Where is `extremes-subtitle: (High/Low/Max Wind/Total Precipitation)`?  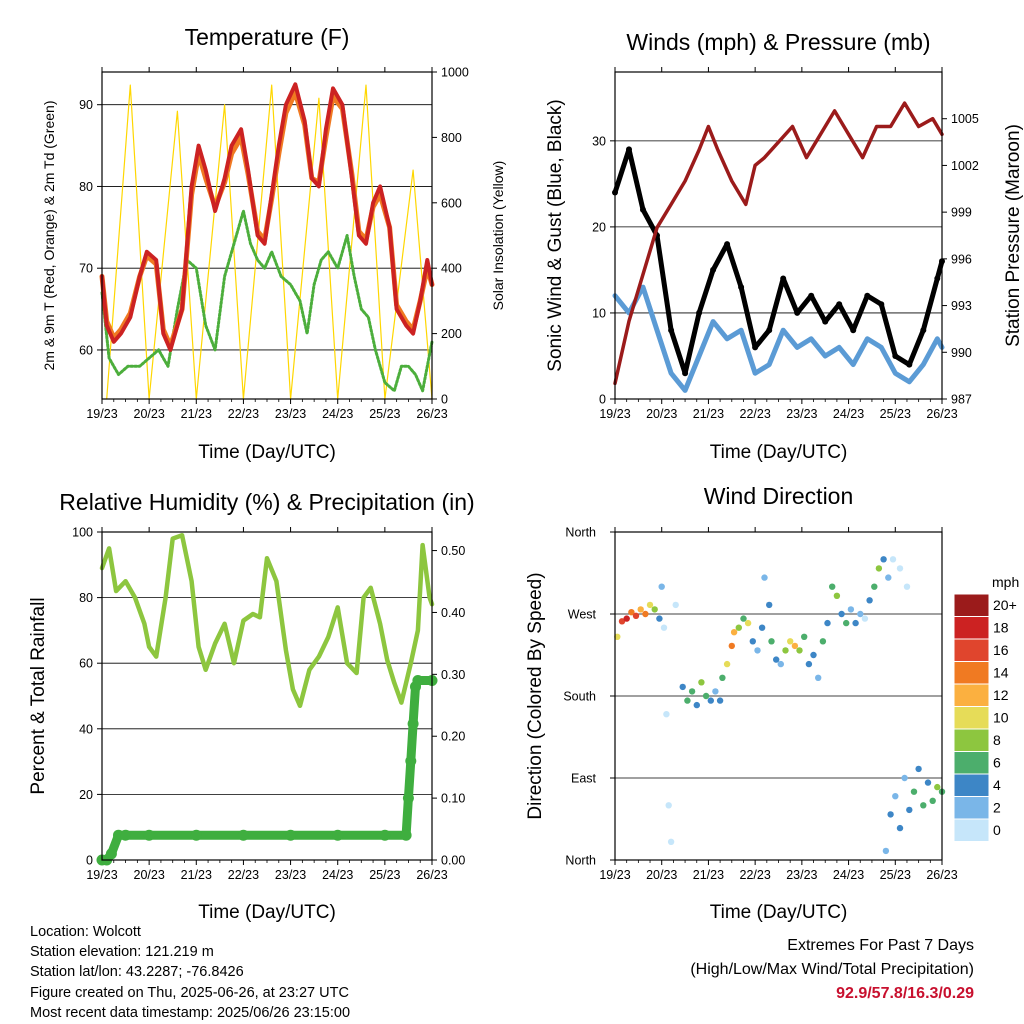
extremes-subtitle: (High/Low/Max Wind/Total Precipitation) is located at coordinates (832, 969).